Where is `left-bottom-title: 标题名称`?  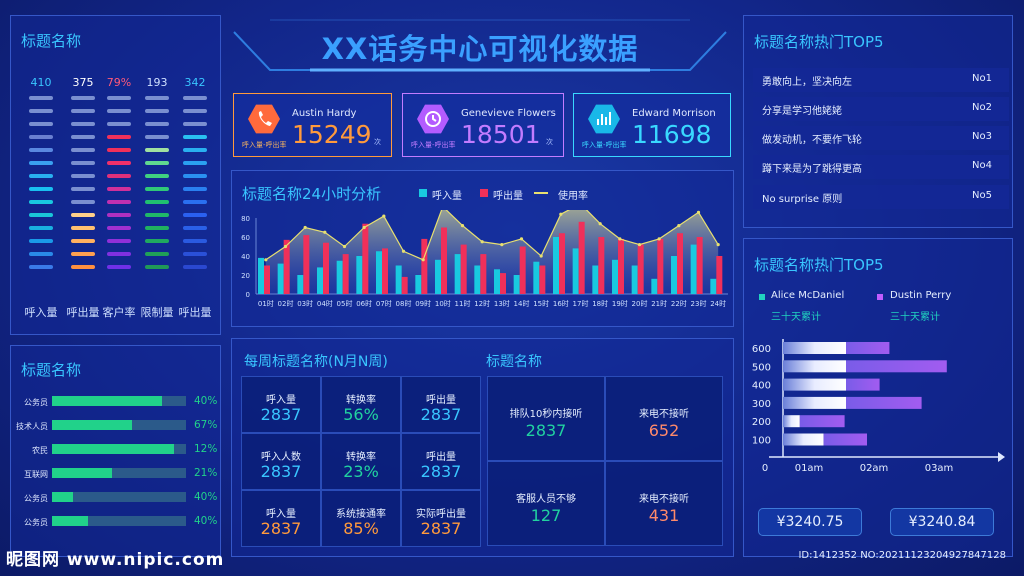 left-bottom-title: 标题名称 is located at coordinates (51, 370).